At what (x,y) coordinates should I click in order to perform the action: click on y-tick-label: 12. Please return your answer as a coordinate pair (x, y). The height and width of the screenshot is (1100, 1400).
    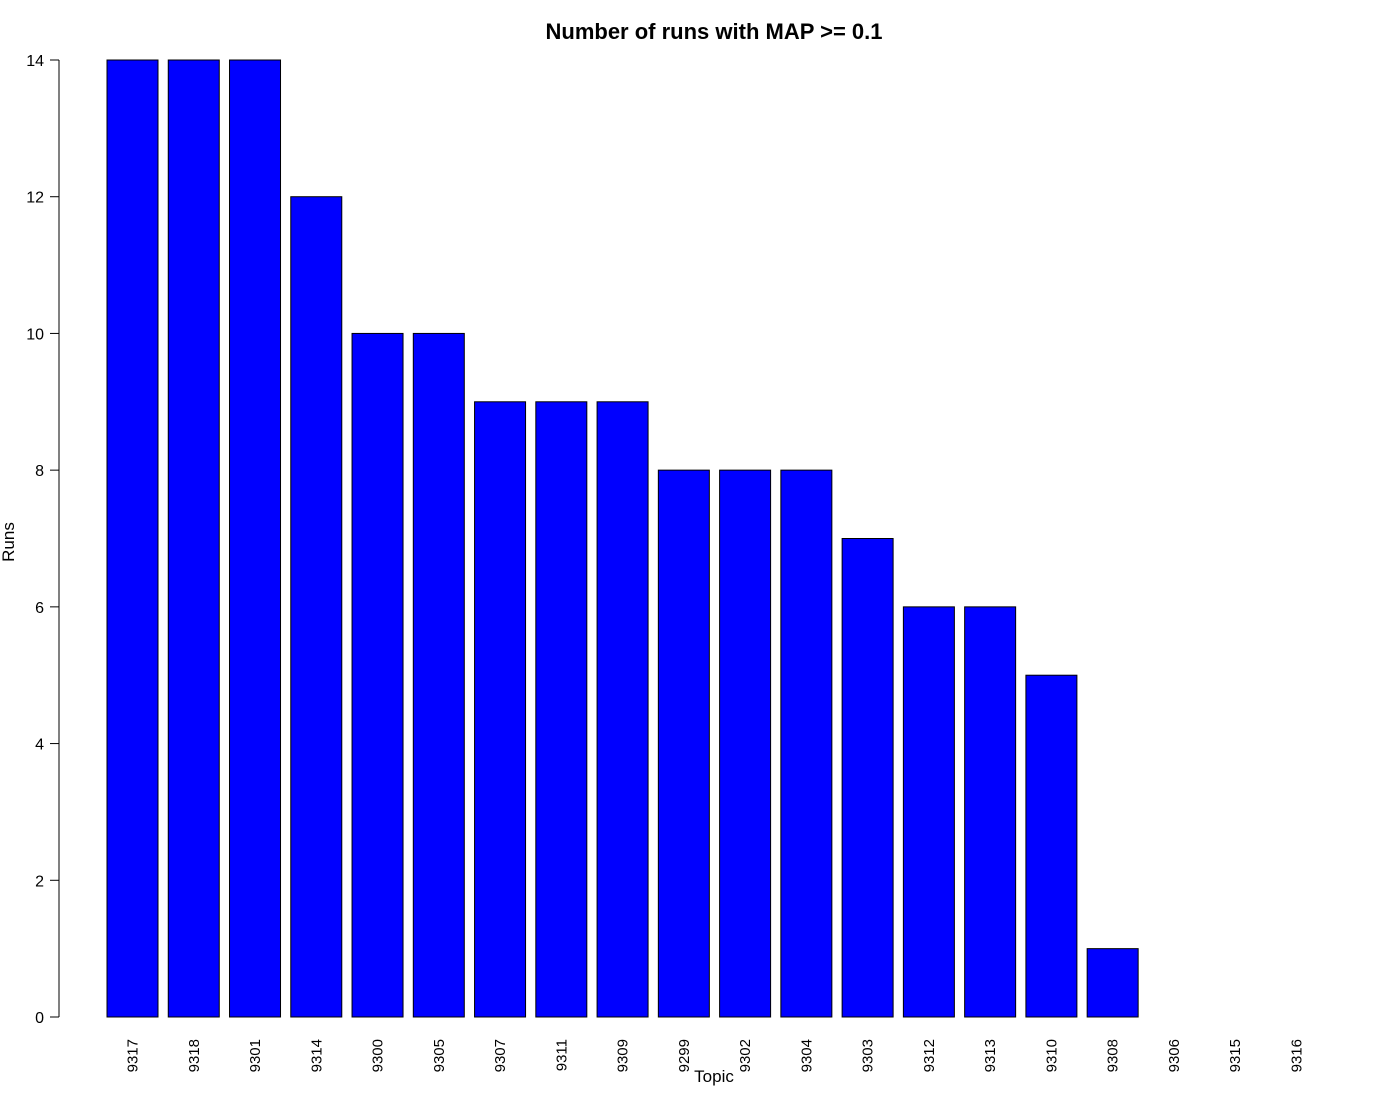
    Looking at the image, I should click on (35, 198).